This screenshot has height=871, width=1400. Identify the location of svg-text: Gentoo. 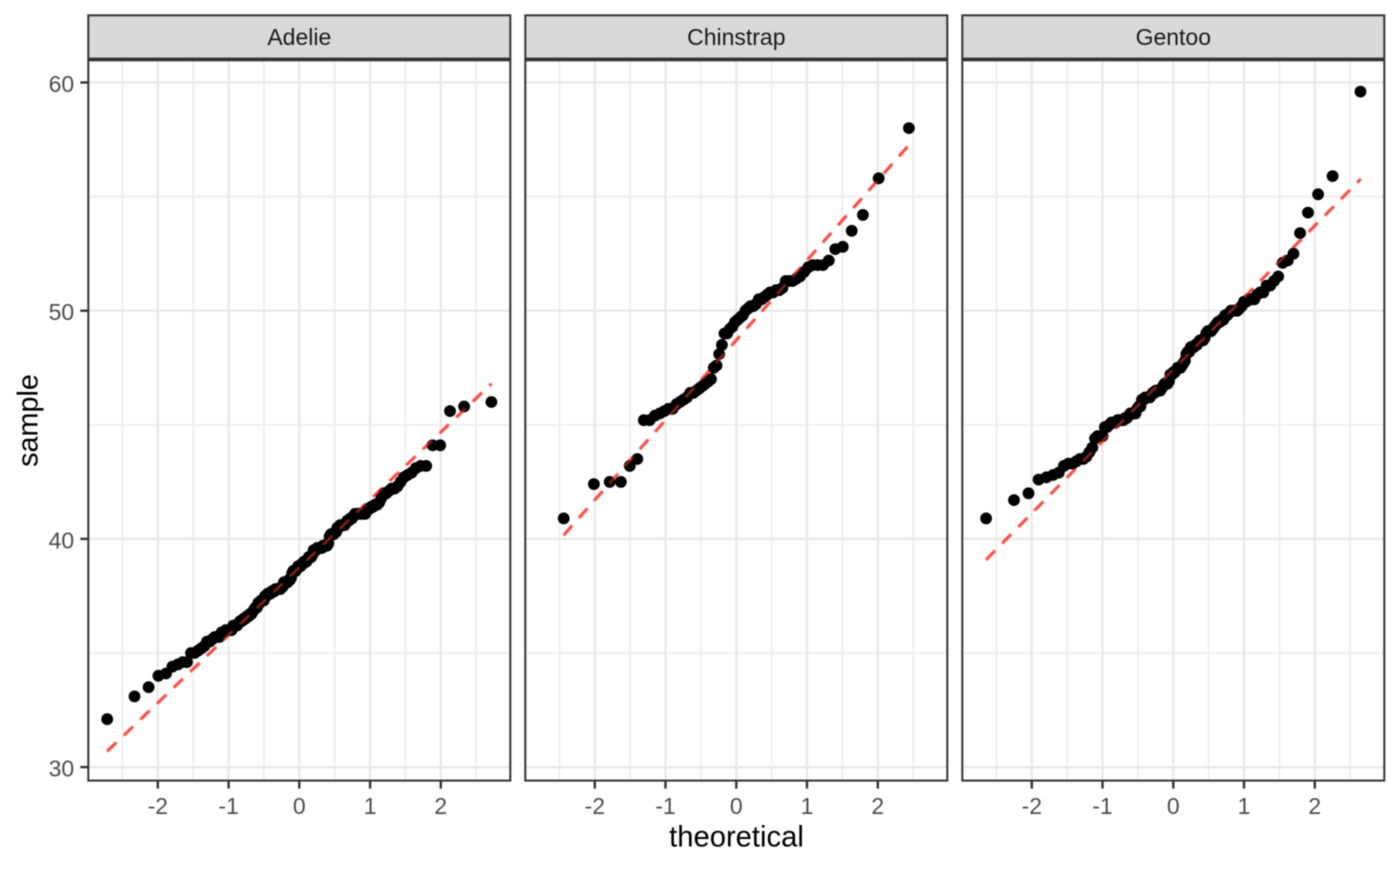
(1173, 37).